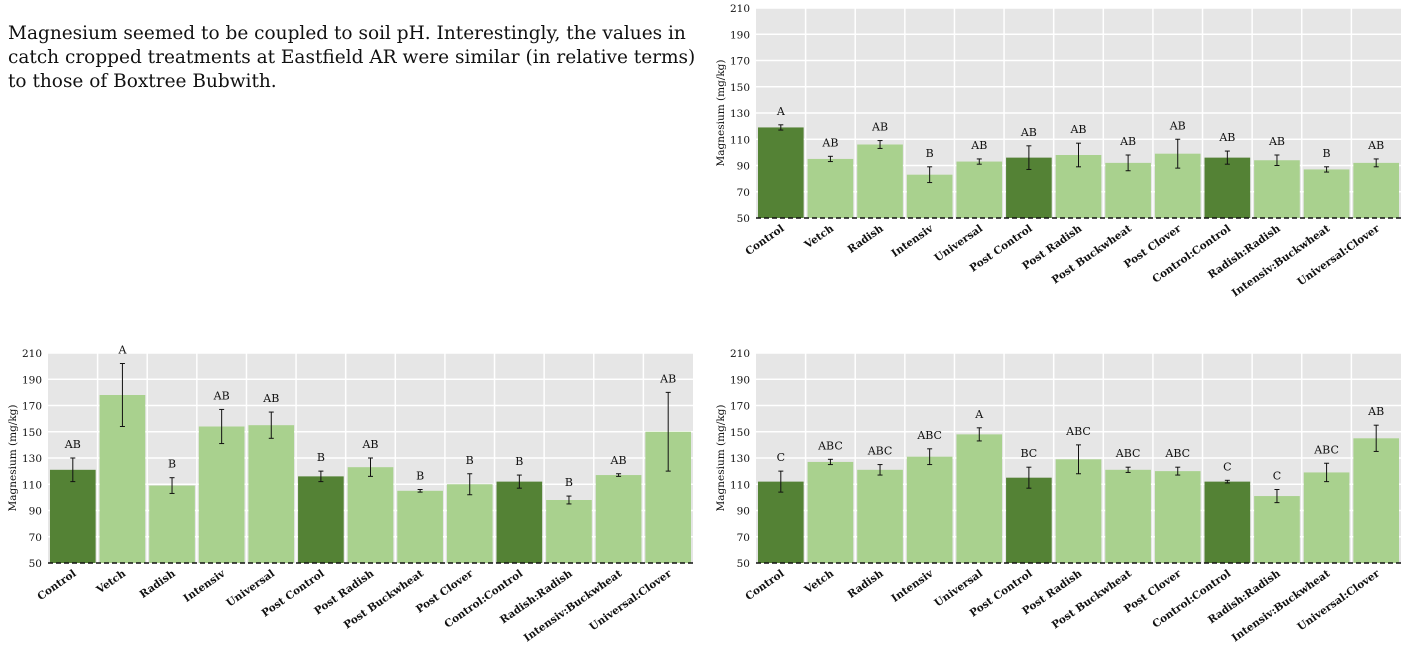  I want to click on bar-intensiv, so click(929, 509).